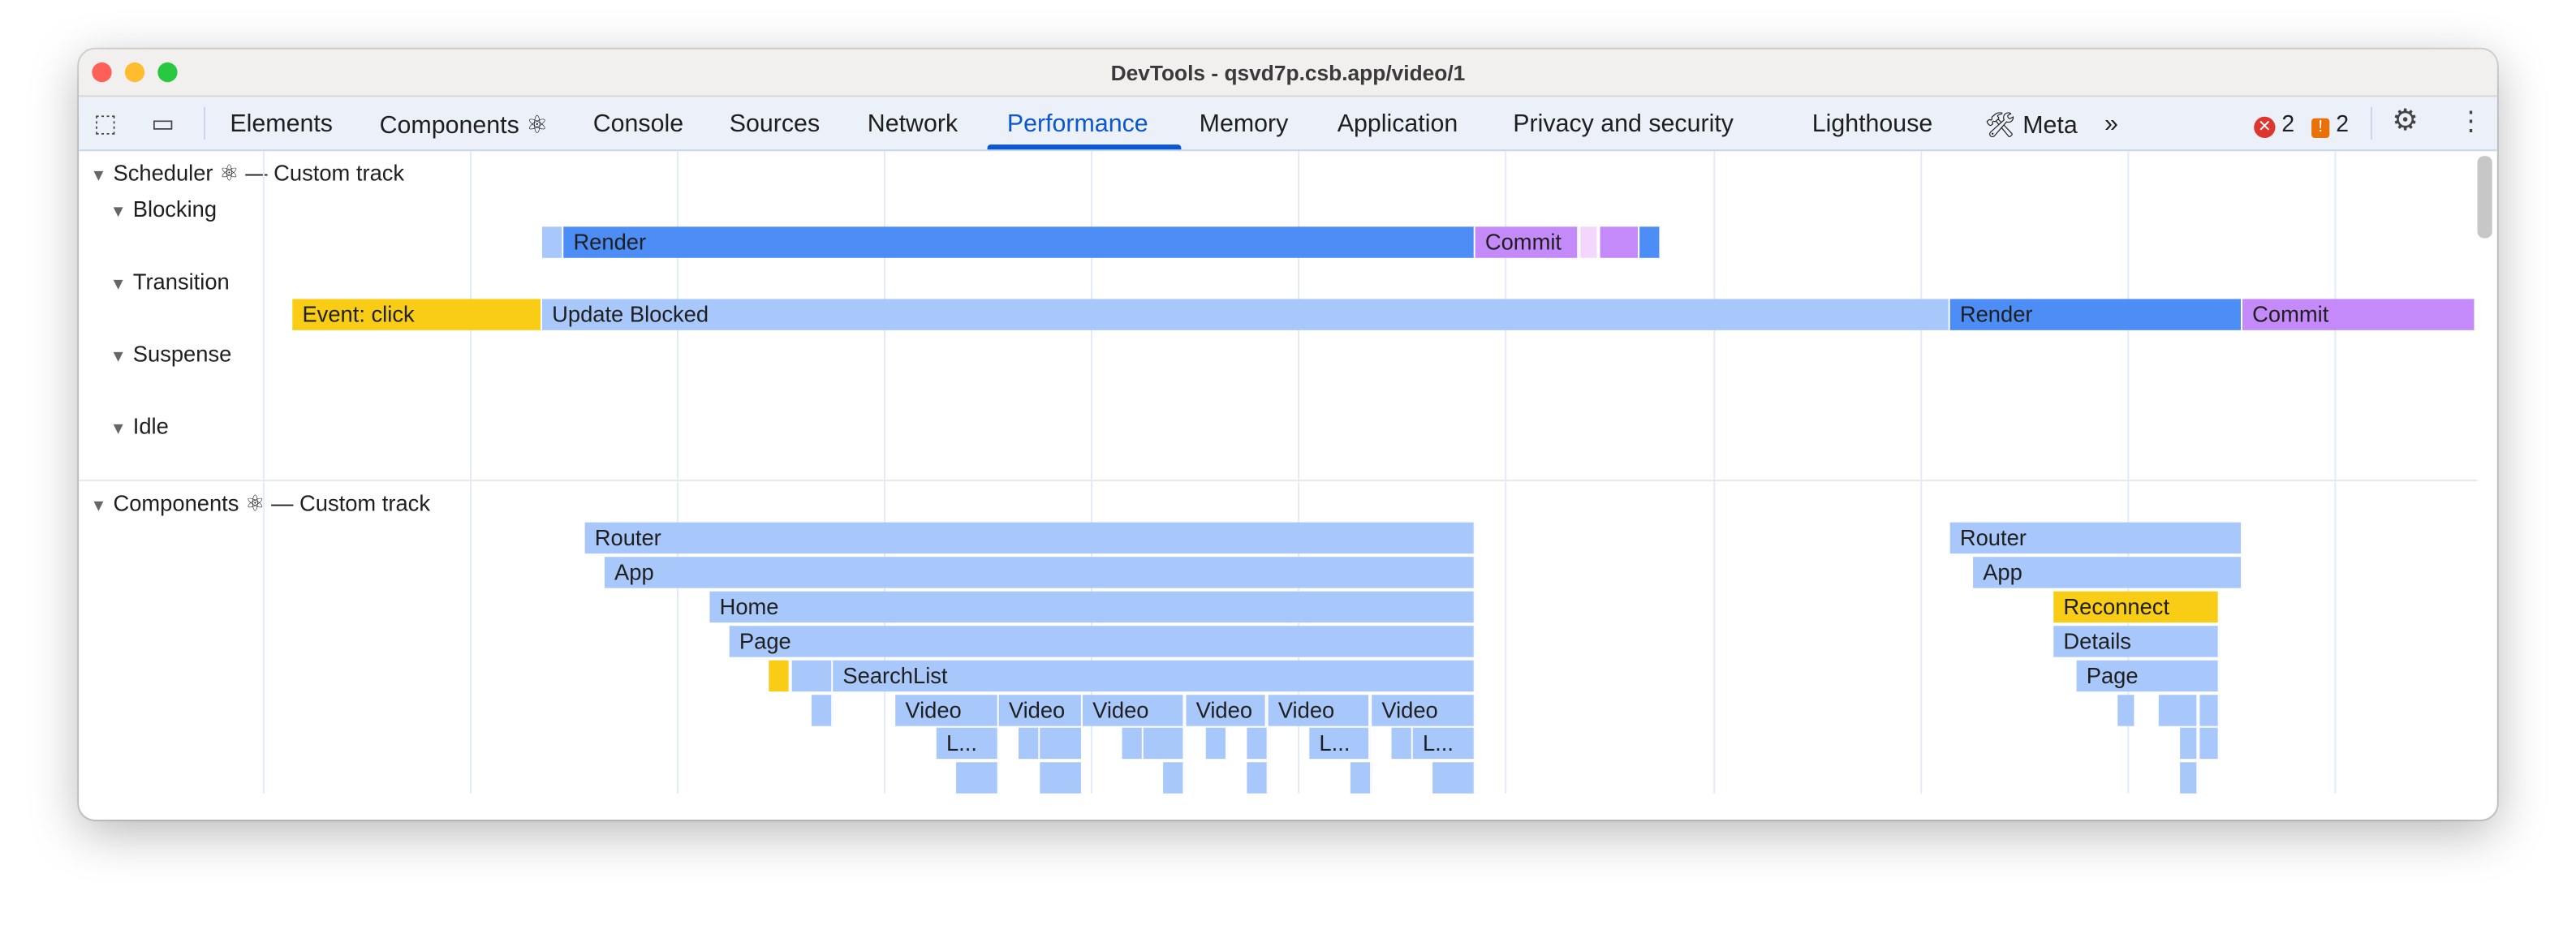 Image resolution: width=2576 pixels, height=930 pixels. I want to click on tab-performance: Performance, so click(1077, 124).